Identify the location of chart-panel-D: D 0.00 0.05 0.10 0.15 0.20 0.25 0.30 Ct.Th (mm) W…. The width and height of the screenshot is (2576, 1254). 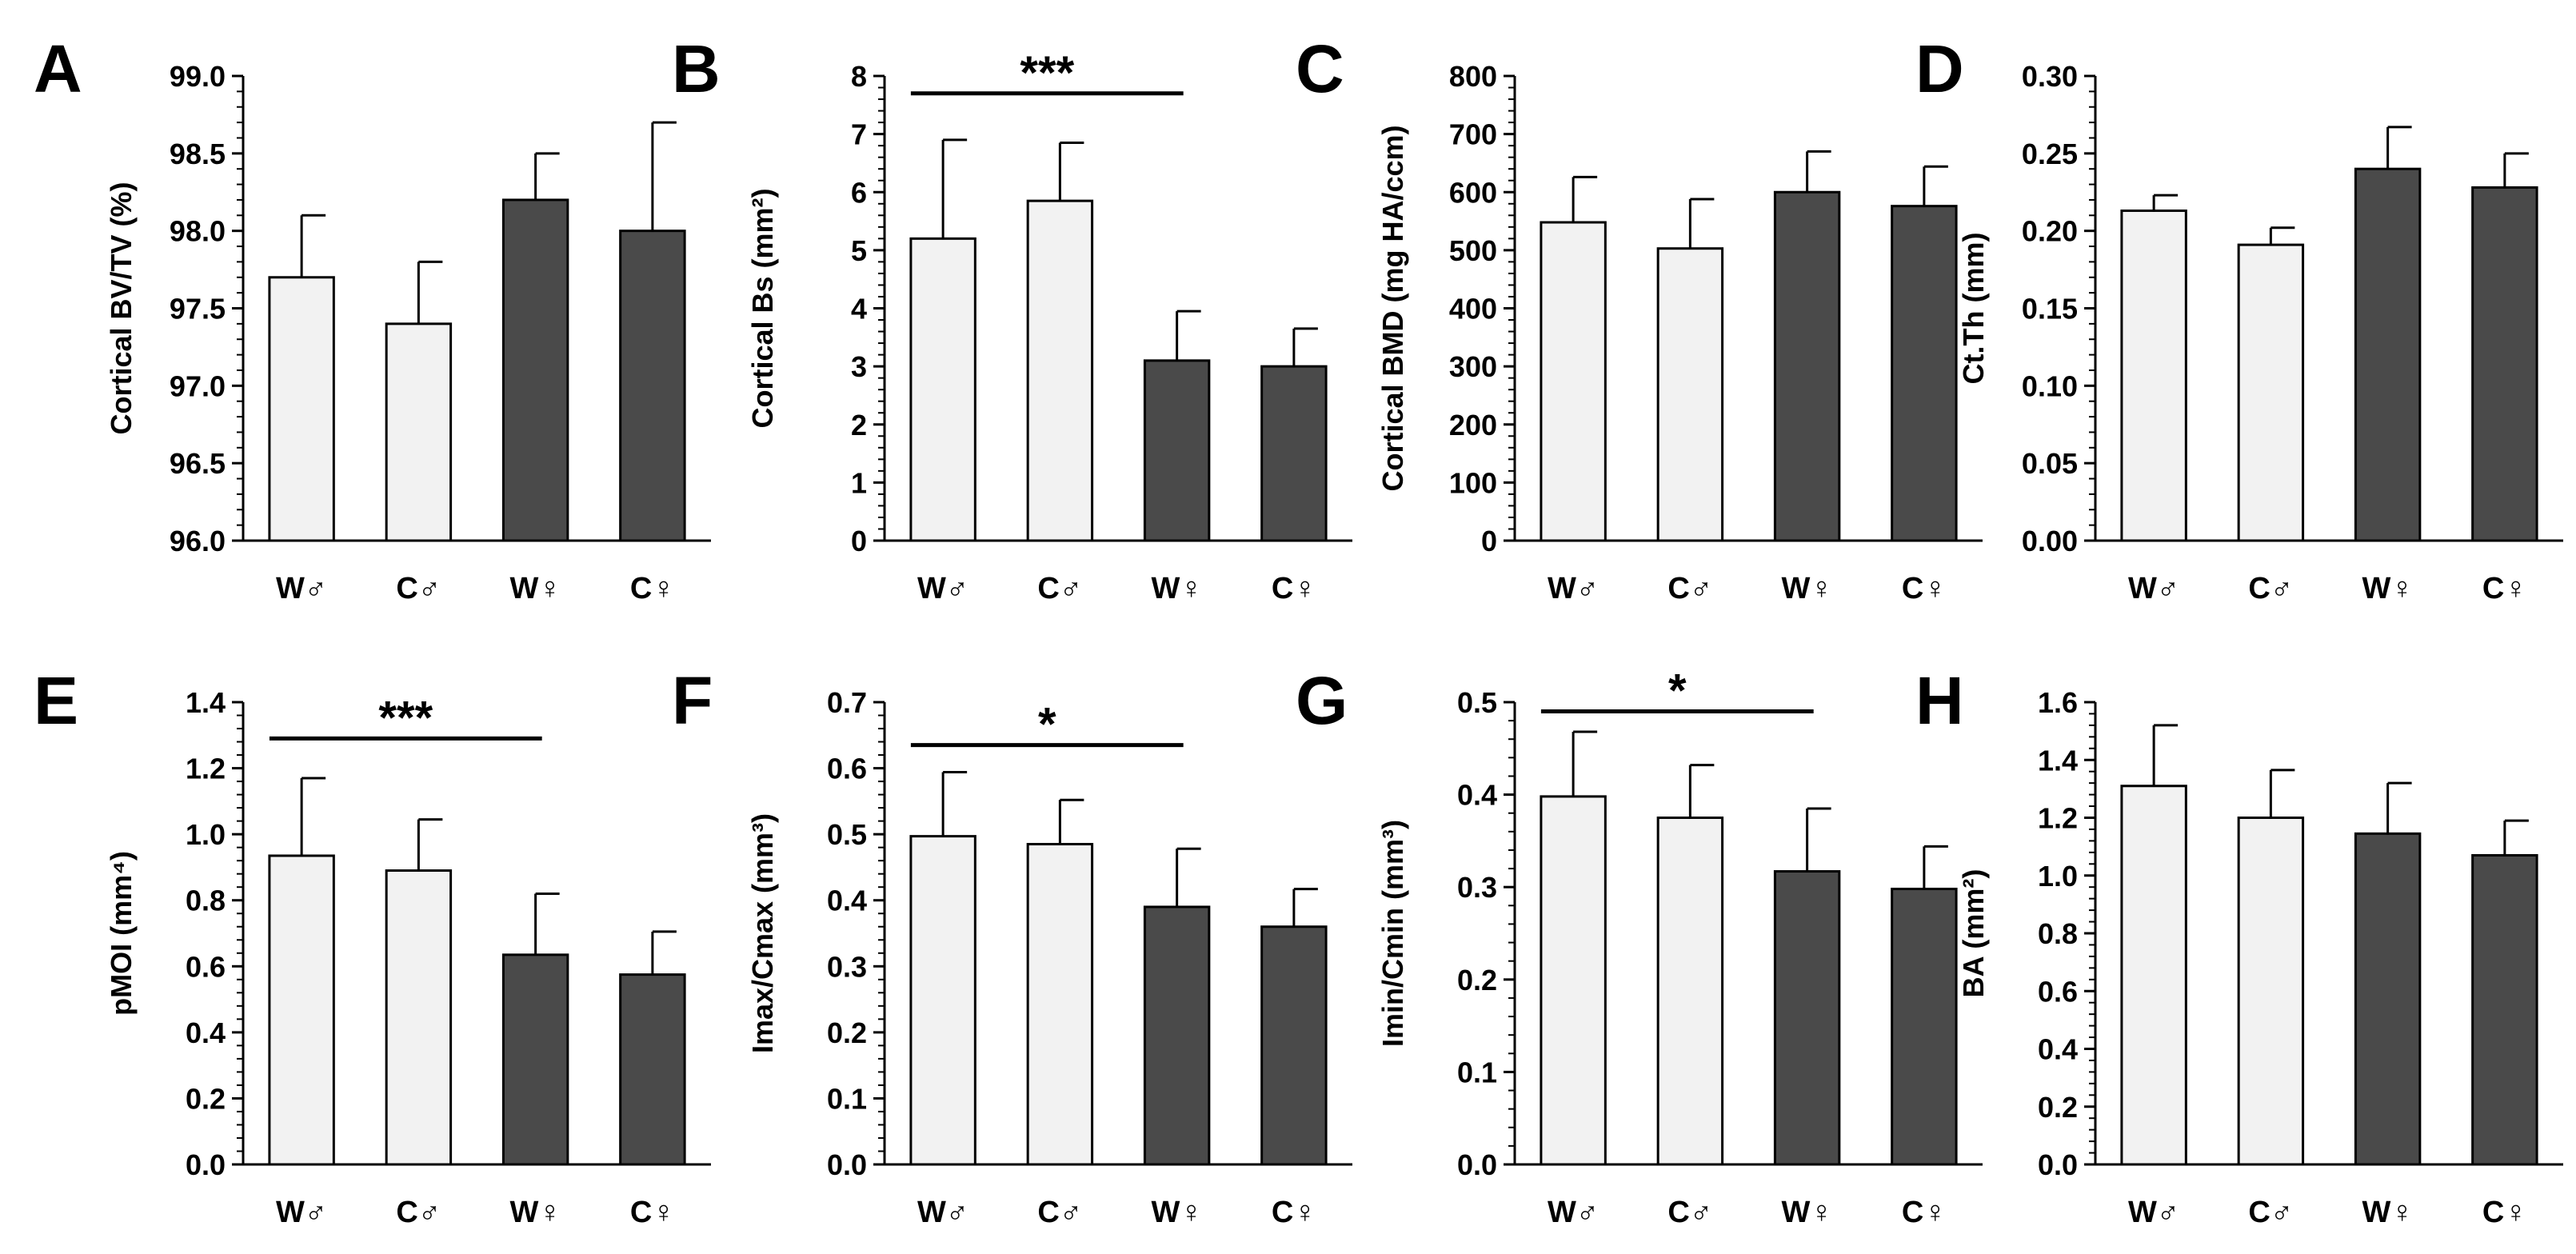
(2239, 318).